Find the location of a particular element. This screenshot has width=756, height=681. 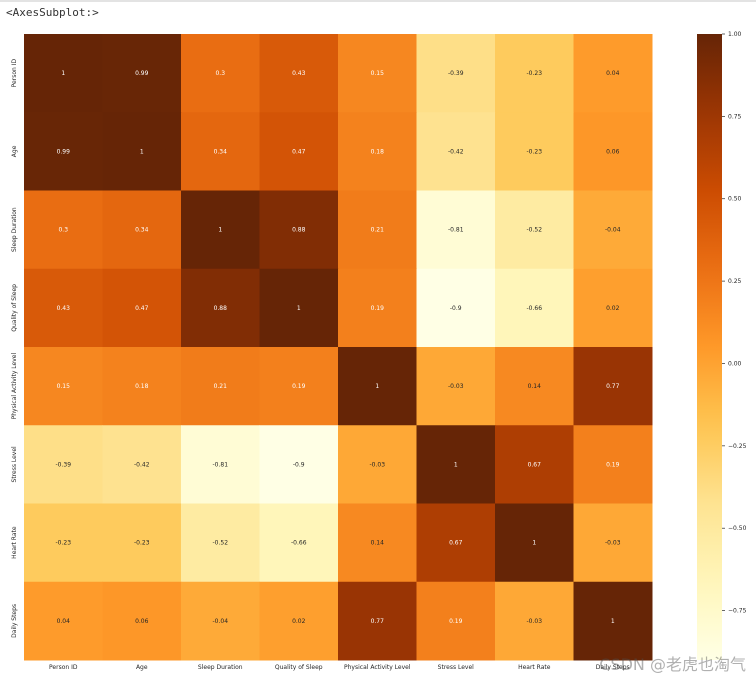

x-tick-label: Stress Level is located at coordinates (456, 667).